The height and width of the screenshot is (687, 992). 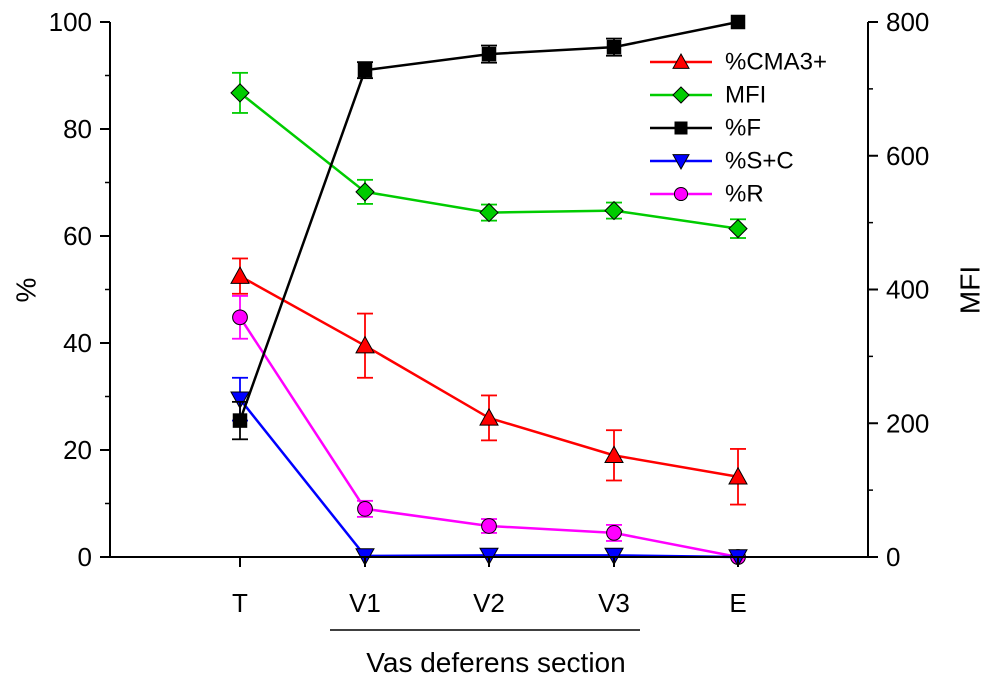 I want to click on y-axis-title: %, so click(x=25, y=290).